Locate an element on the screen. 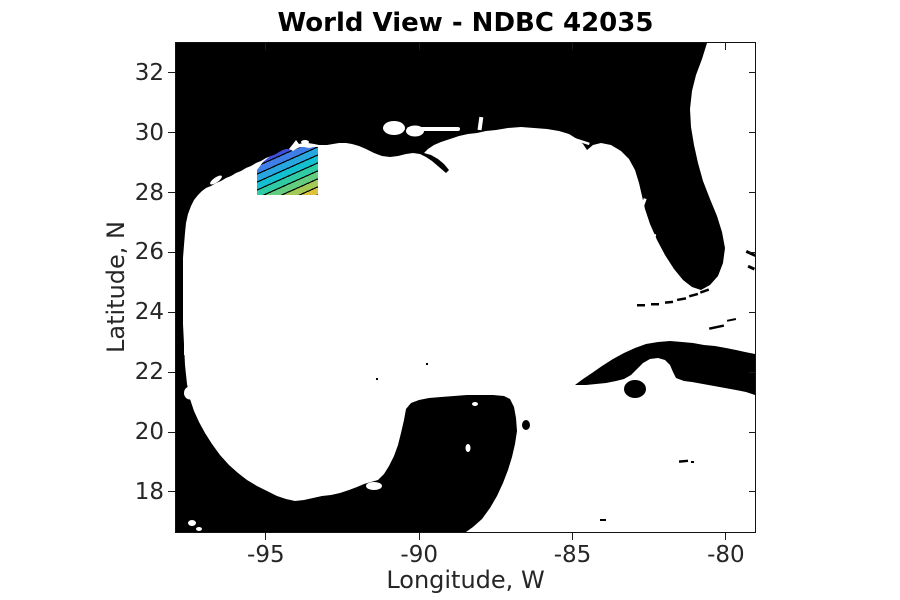 Image resolution: width=900 pixels, height=600 pixels. laguna-madre-strip is located at coordinates (185, 324).